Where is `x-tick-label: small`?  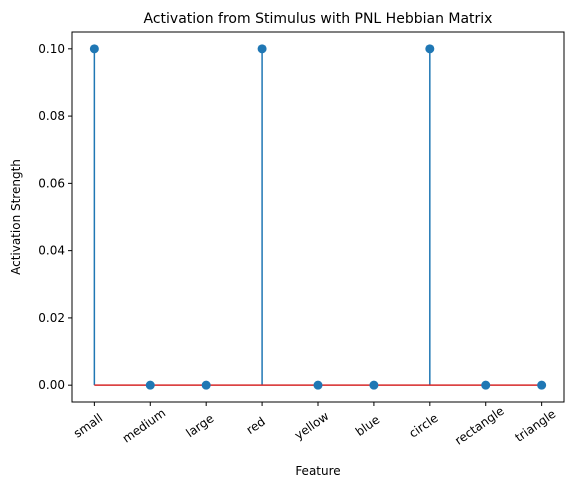
x-tick-label: small is located at coordinates (88, 426).